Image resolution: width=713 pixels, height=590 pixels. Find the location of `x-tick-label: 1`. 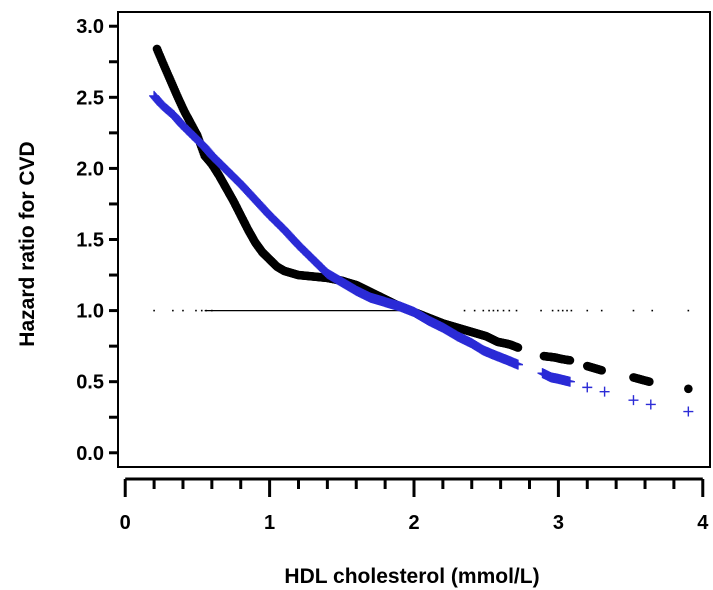

x-tick-label: 1 is located at coordinates (269, 523).